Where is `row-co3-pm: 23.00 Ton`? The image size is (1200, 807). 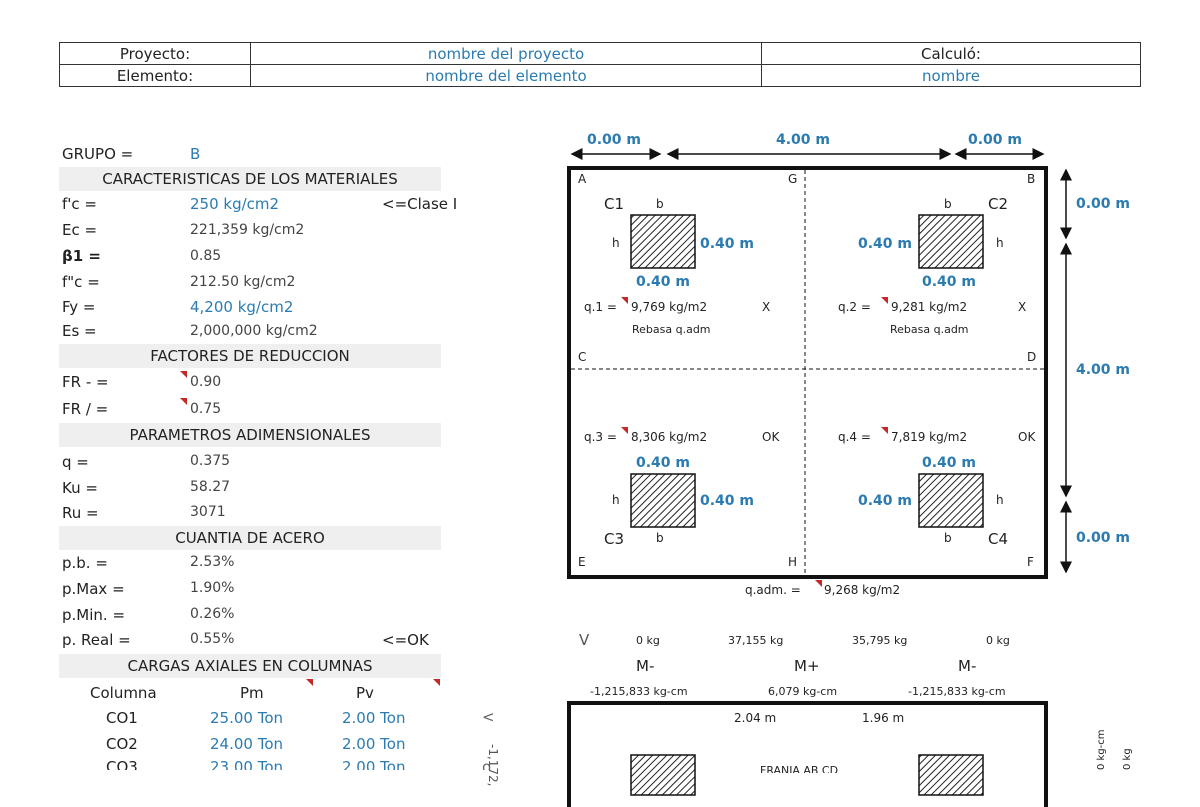
row-co3-pm: 23.00 Ton is located at coordinates (247, 764).